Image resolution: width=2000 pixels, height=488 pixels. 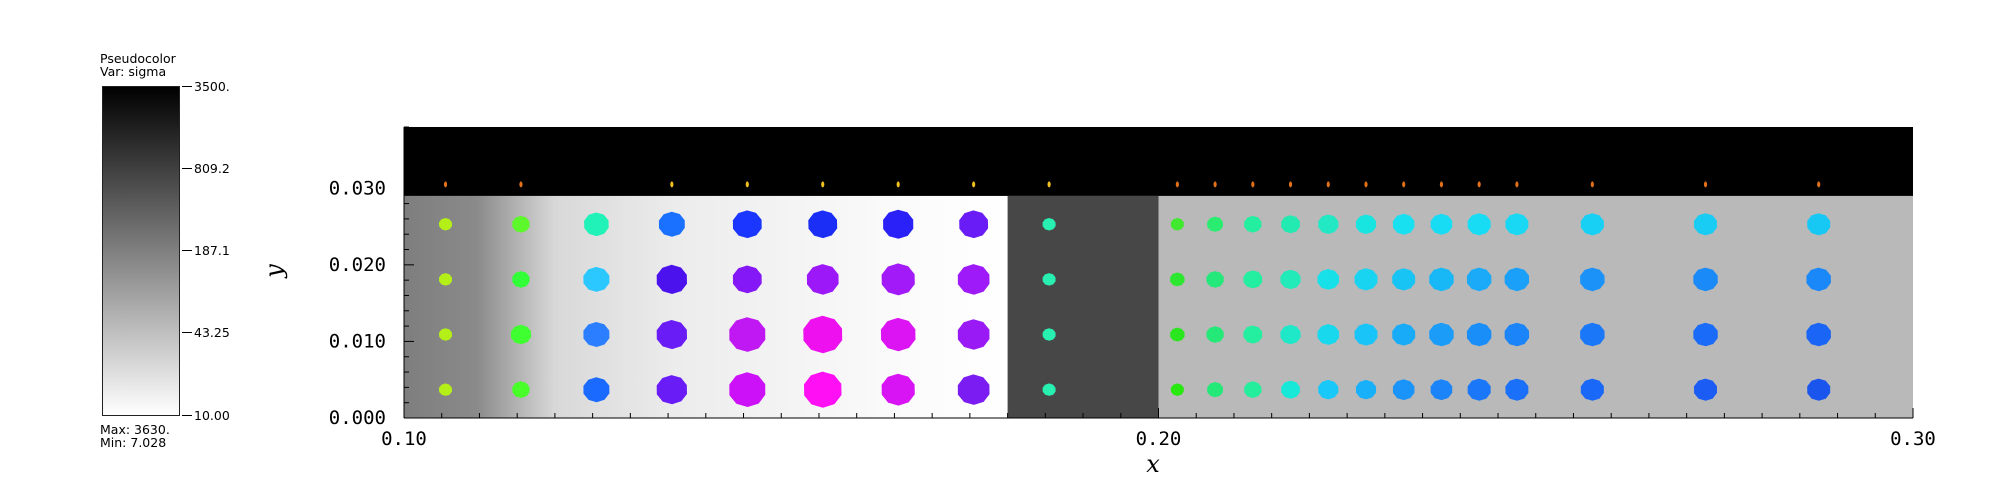 I want to click on y-tick-label: 0.020, so click(x=357, y=265).